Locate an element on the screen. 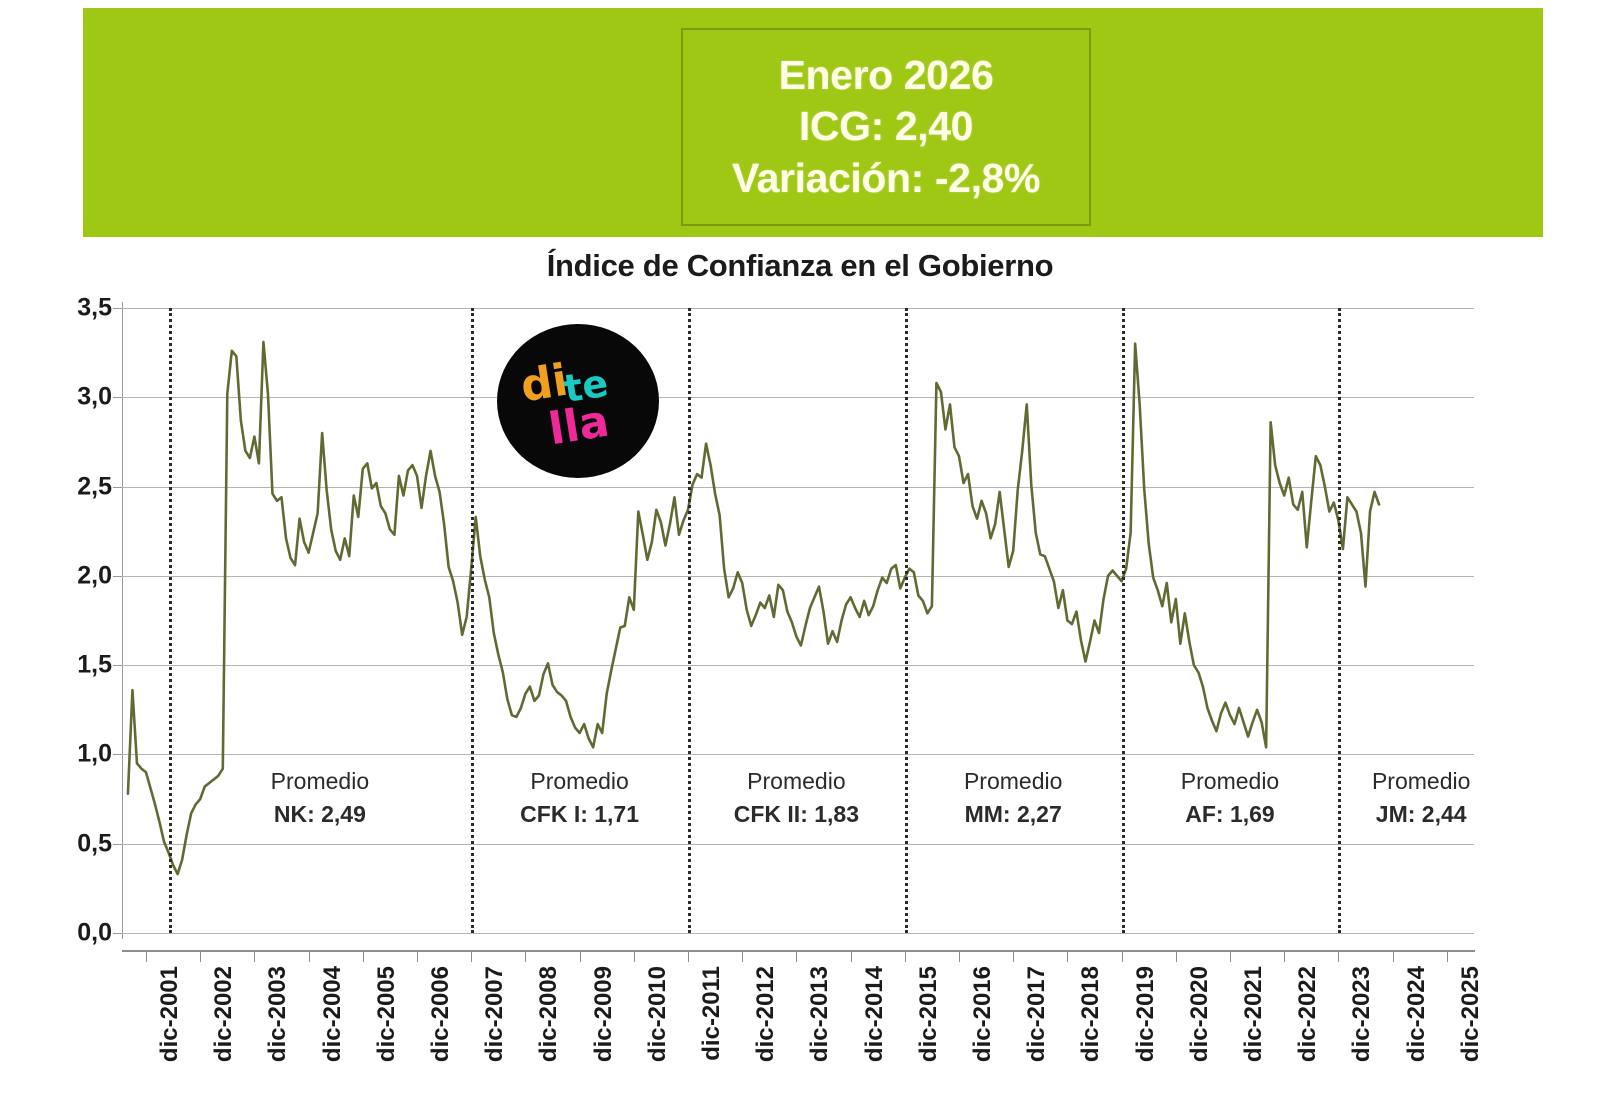 This screenshot has height=1101, width=1600. x-axis-tick-label: dic-2002 is located at coordinates (224, 1014).